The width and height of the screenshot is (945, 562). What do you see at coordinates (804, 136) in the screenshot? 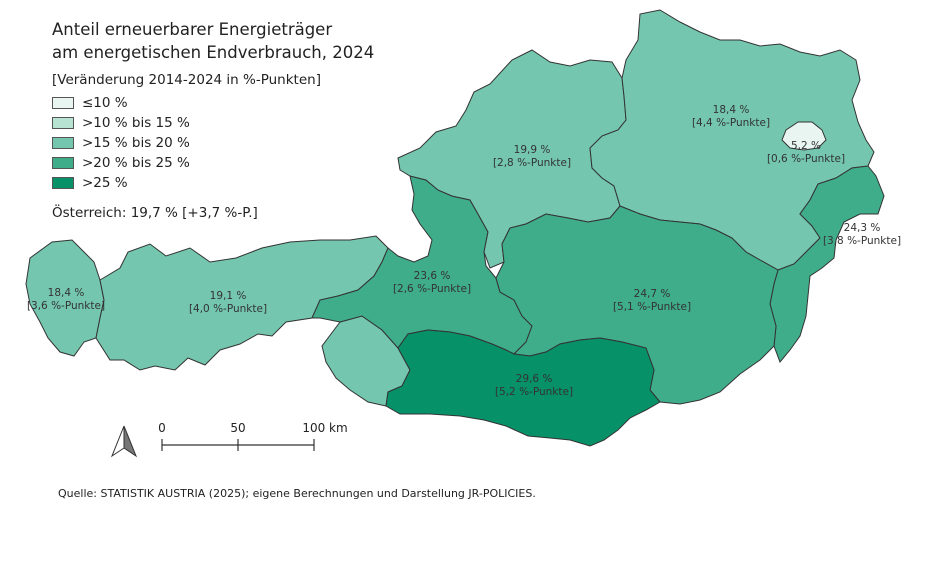
I see `region-wien` at bounding box center [804, 136].